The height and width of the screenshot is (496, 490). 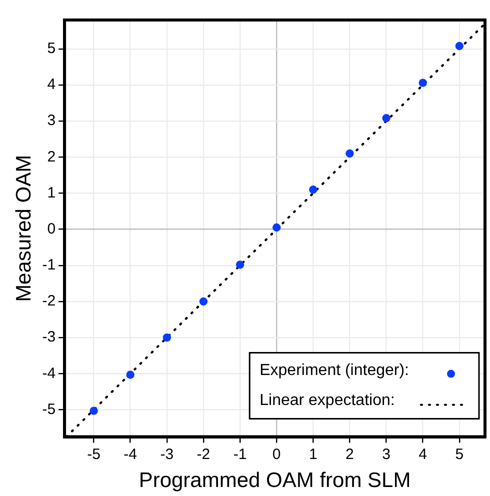 I want to click on y-tick-label: 4, so click(x=51, y=85).